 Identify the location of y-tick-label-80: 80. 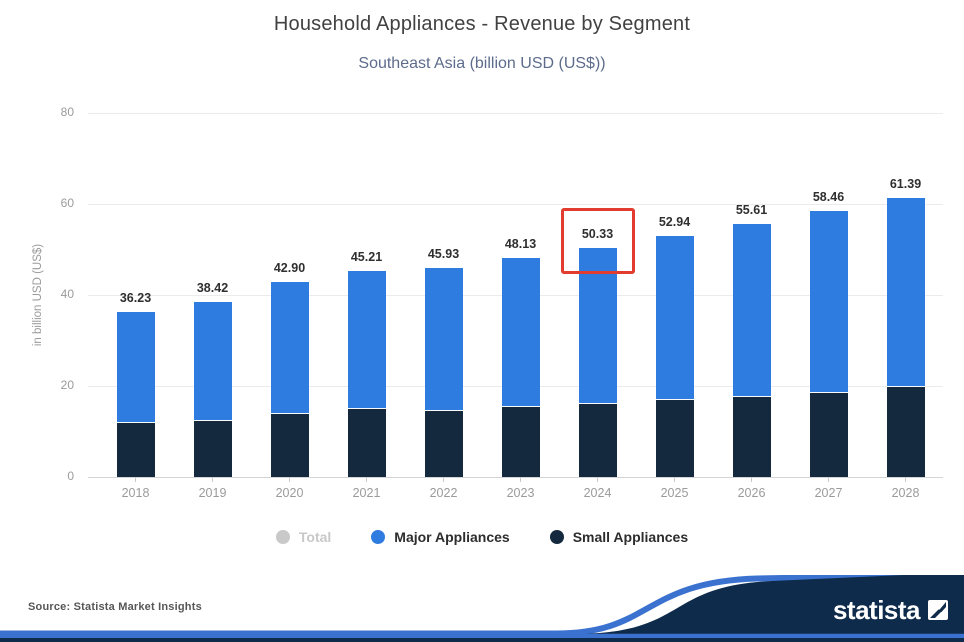
(67, 112).